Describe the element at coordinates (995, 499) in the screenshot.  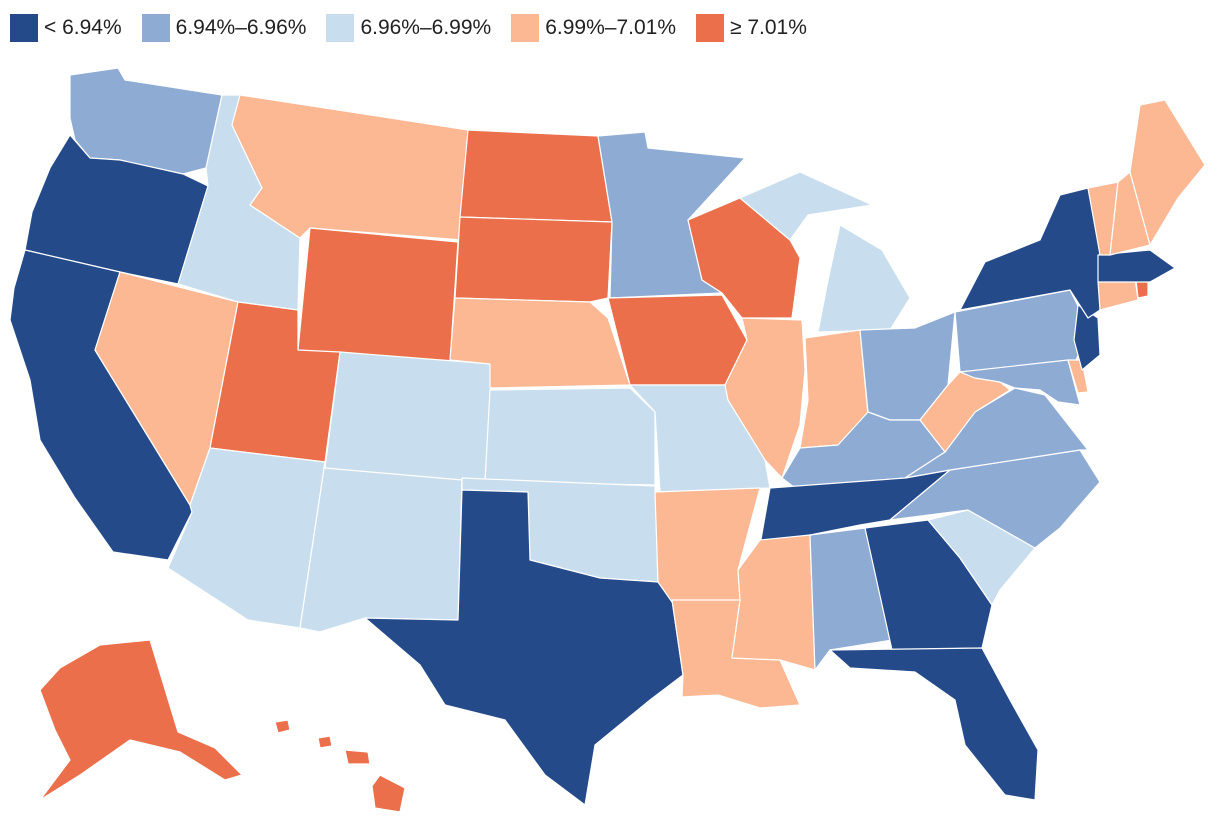
I see `state-NC` at that location.